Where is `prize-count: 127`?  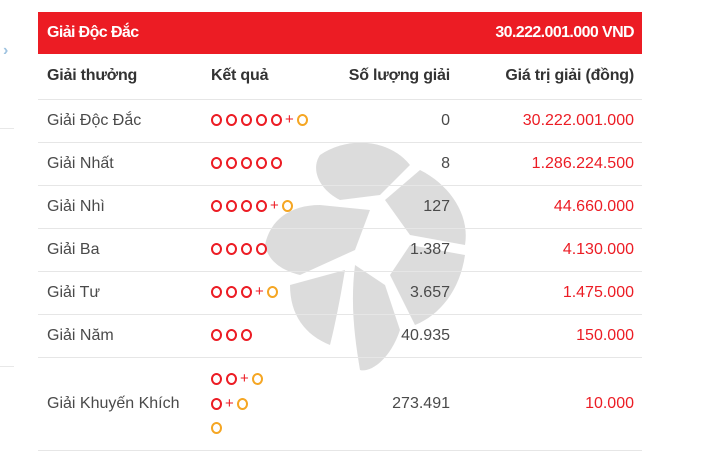
prize-count: 127 is located at coordinates (393, 207).